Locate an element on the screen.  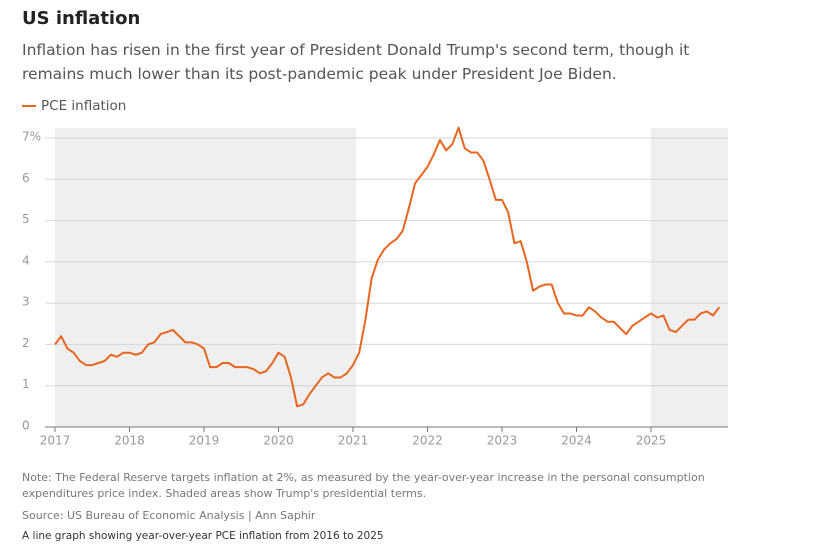
x-tick-label: 2017 is located at coordinates (55, 441).